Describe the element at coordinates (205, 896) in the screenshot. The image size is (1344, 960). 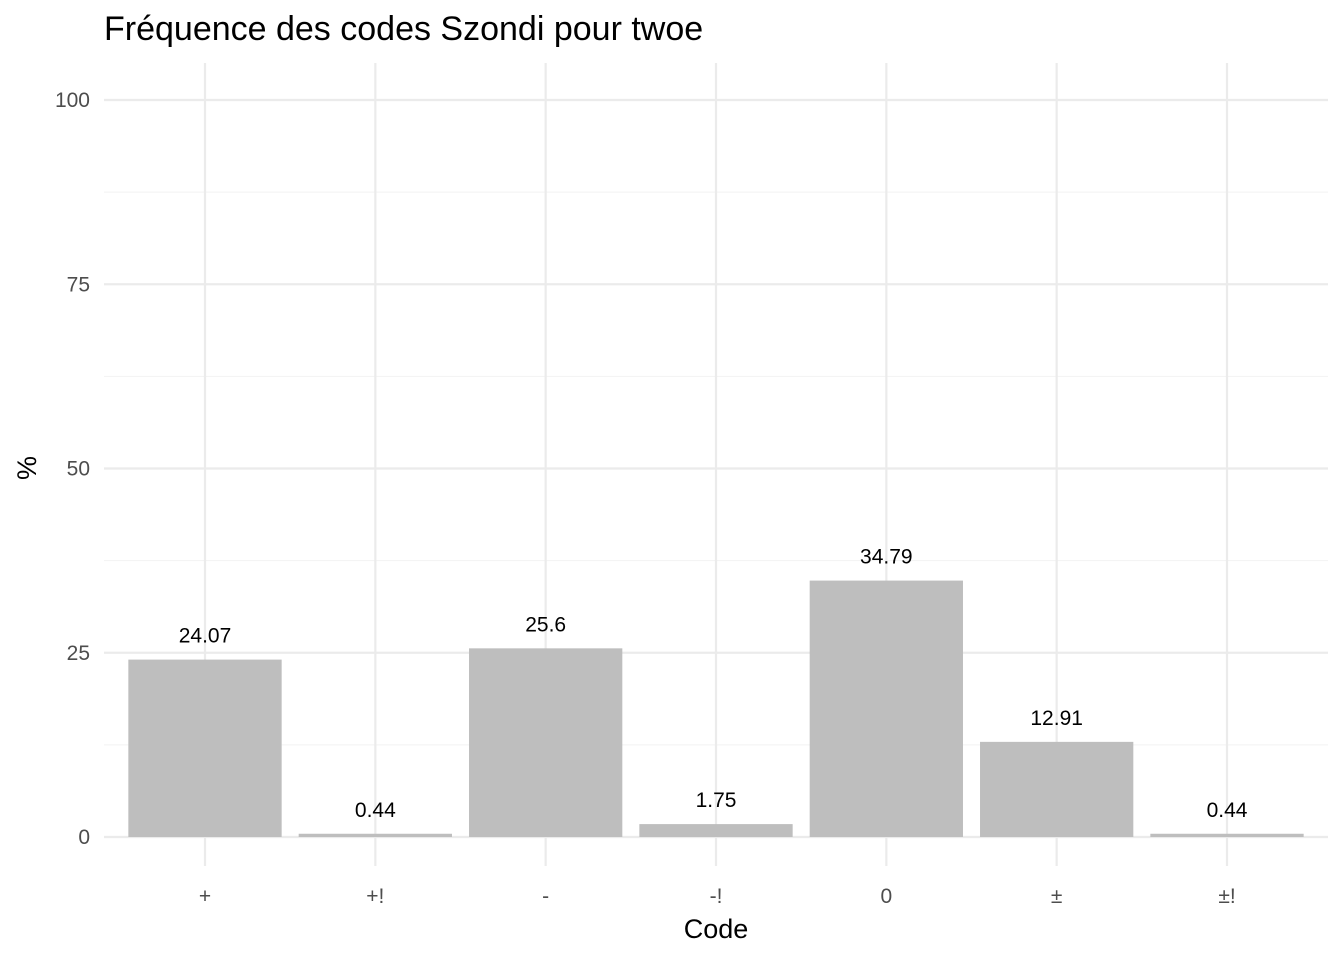
I see `x-tick-label: +` at that location.